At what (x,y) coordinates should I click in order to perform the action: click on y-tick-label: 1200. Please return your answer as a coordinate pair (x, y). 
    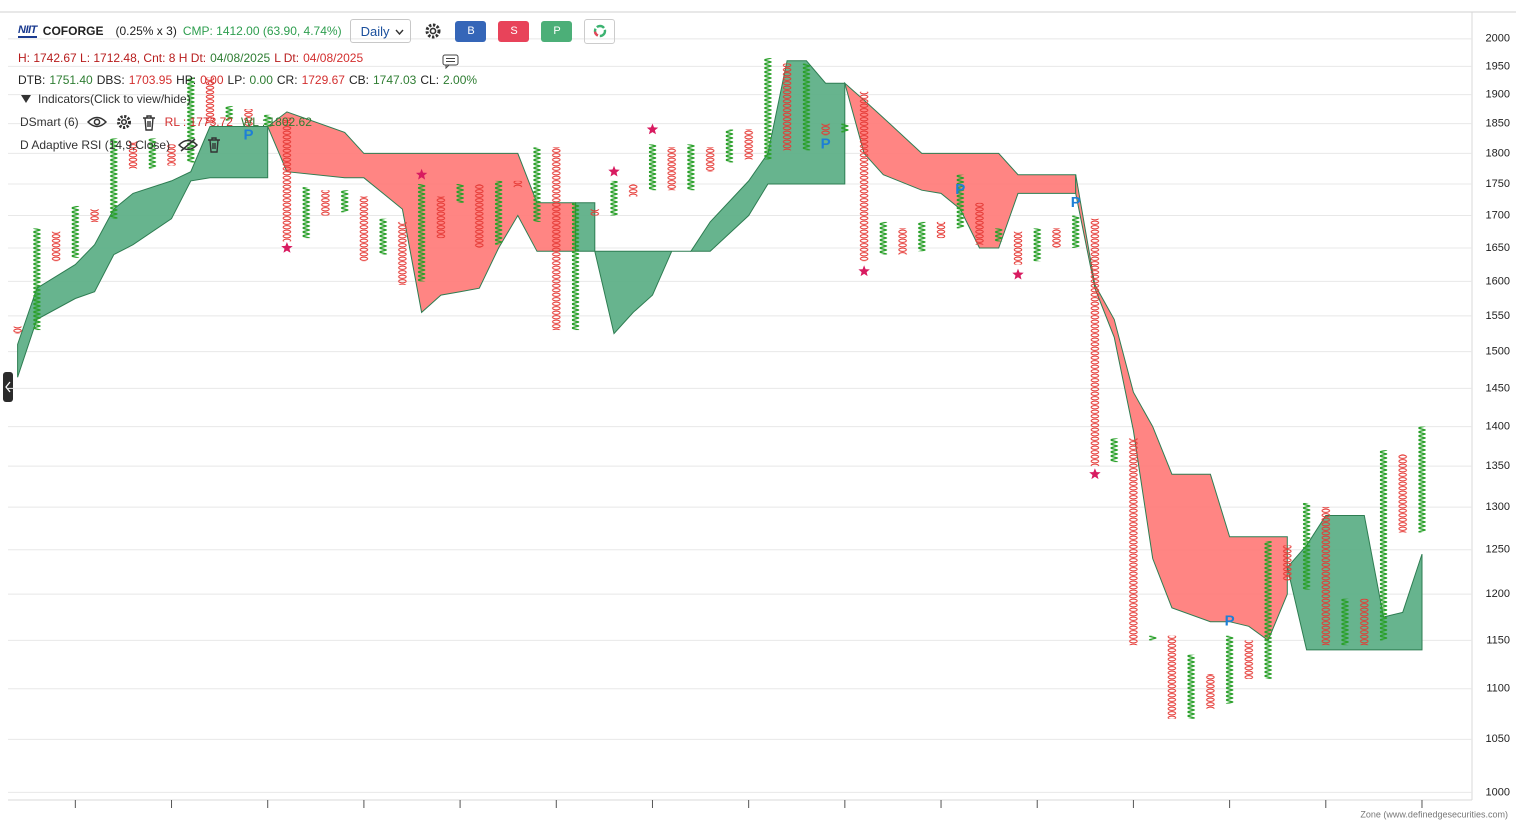
    Looking at the image, I should click on (1498, 594).